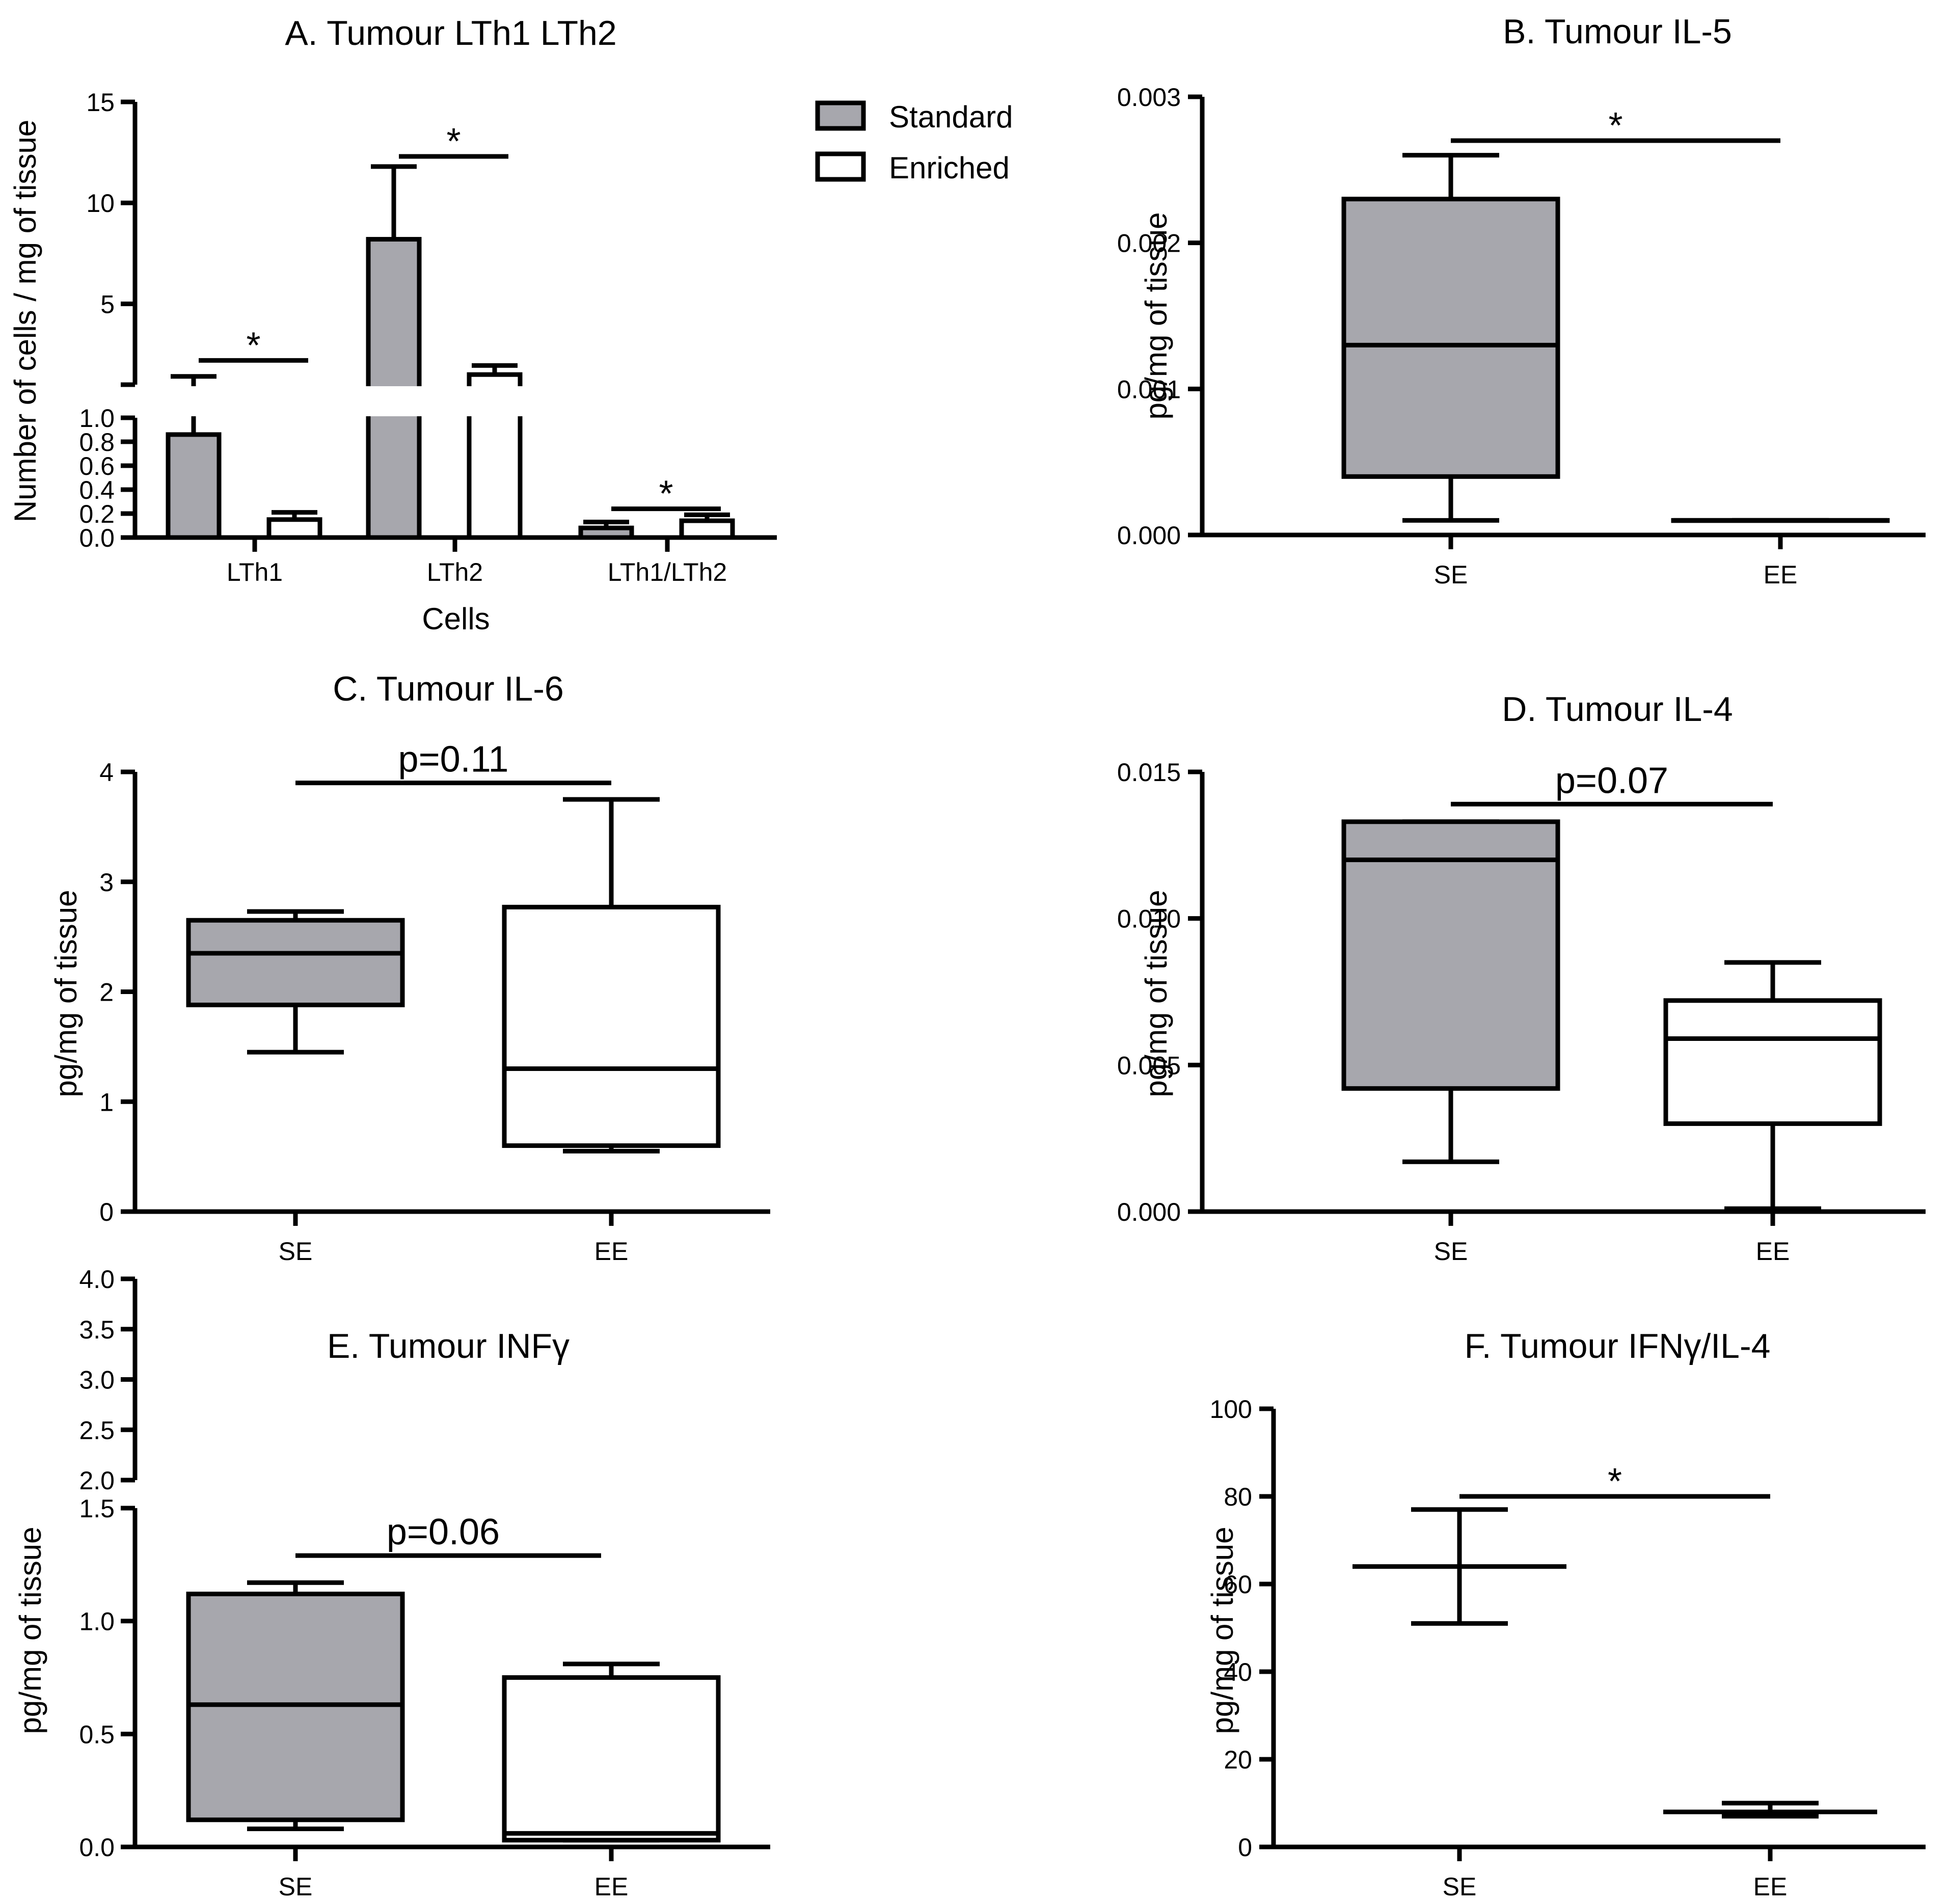 Image resolution: width=1948 pixels, height=1904 pixels. Describe the element at coordinates (1149, 389) in the screenshot. I see `y-tick-label: 0.001` at that location.